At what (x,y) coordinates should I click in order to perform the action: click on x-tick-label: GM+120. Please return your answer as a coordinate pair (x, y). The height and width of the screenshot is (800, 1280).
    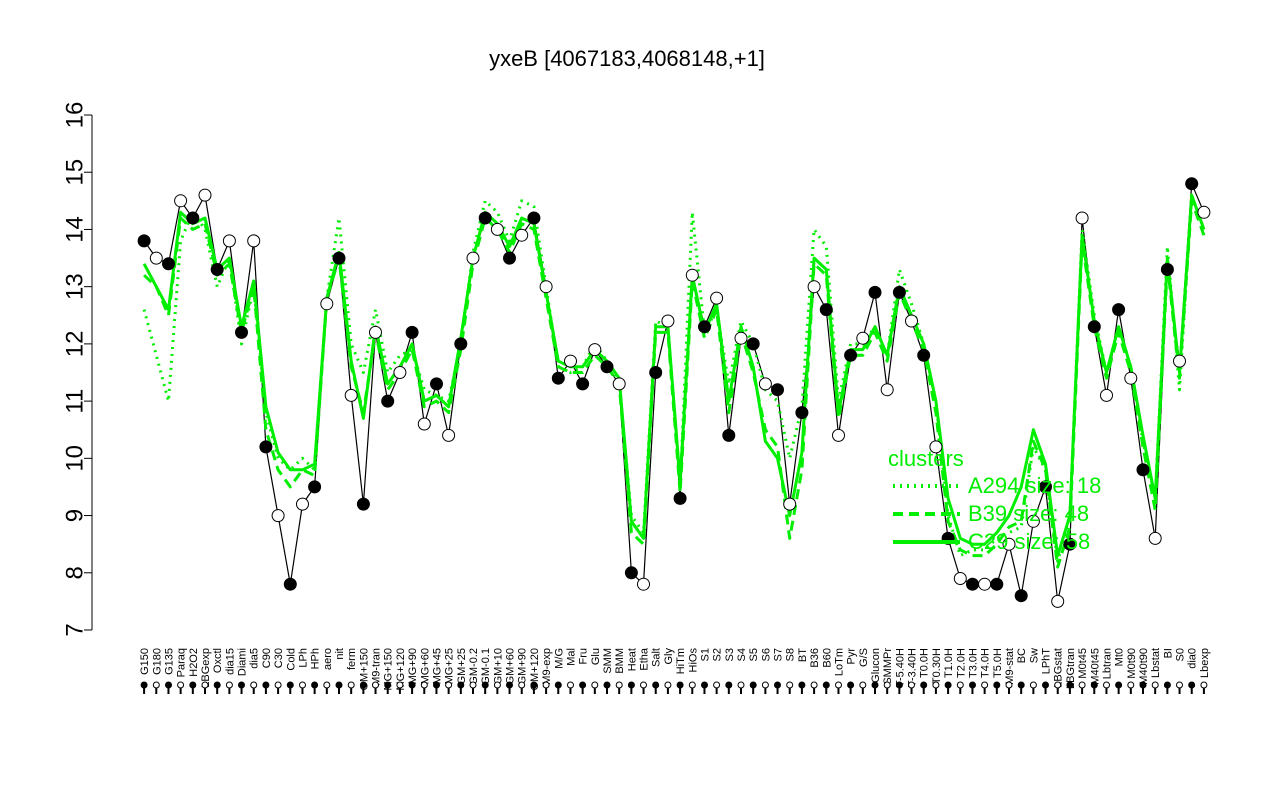
    Looking at the image, I should click on (535, 669).